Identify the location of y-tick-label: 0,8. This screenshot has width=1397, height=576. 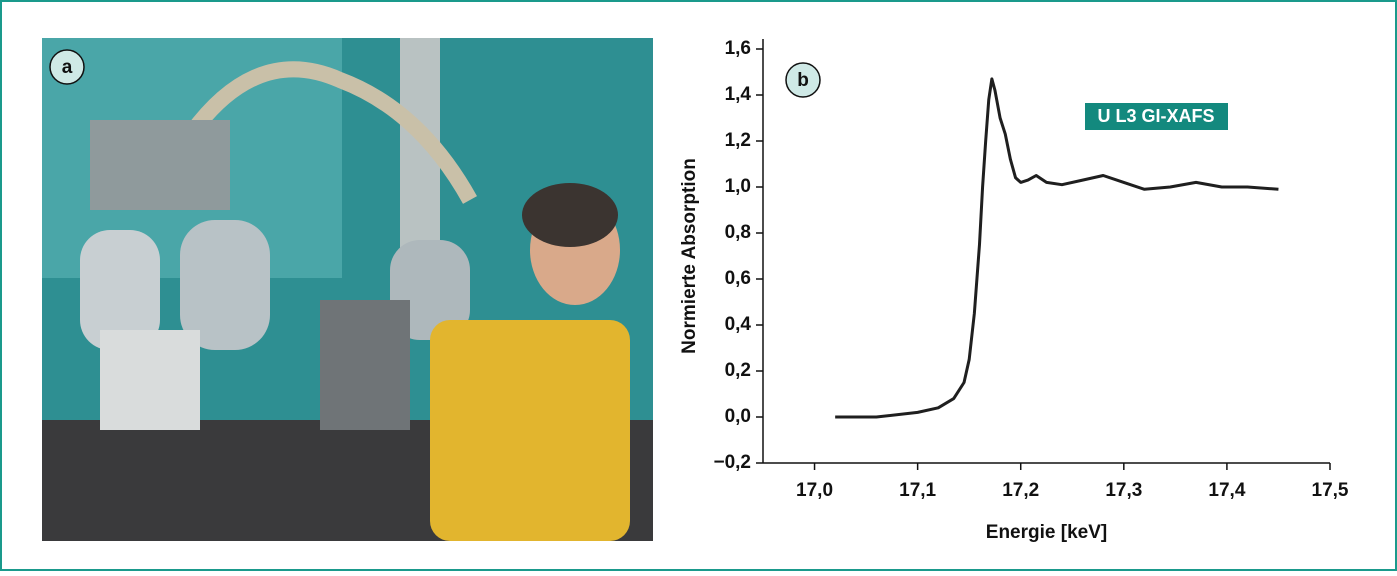
(738, 232).